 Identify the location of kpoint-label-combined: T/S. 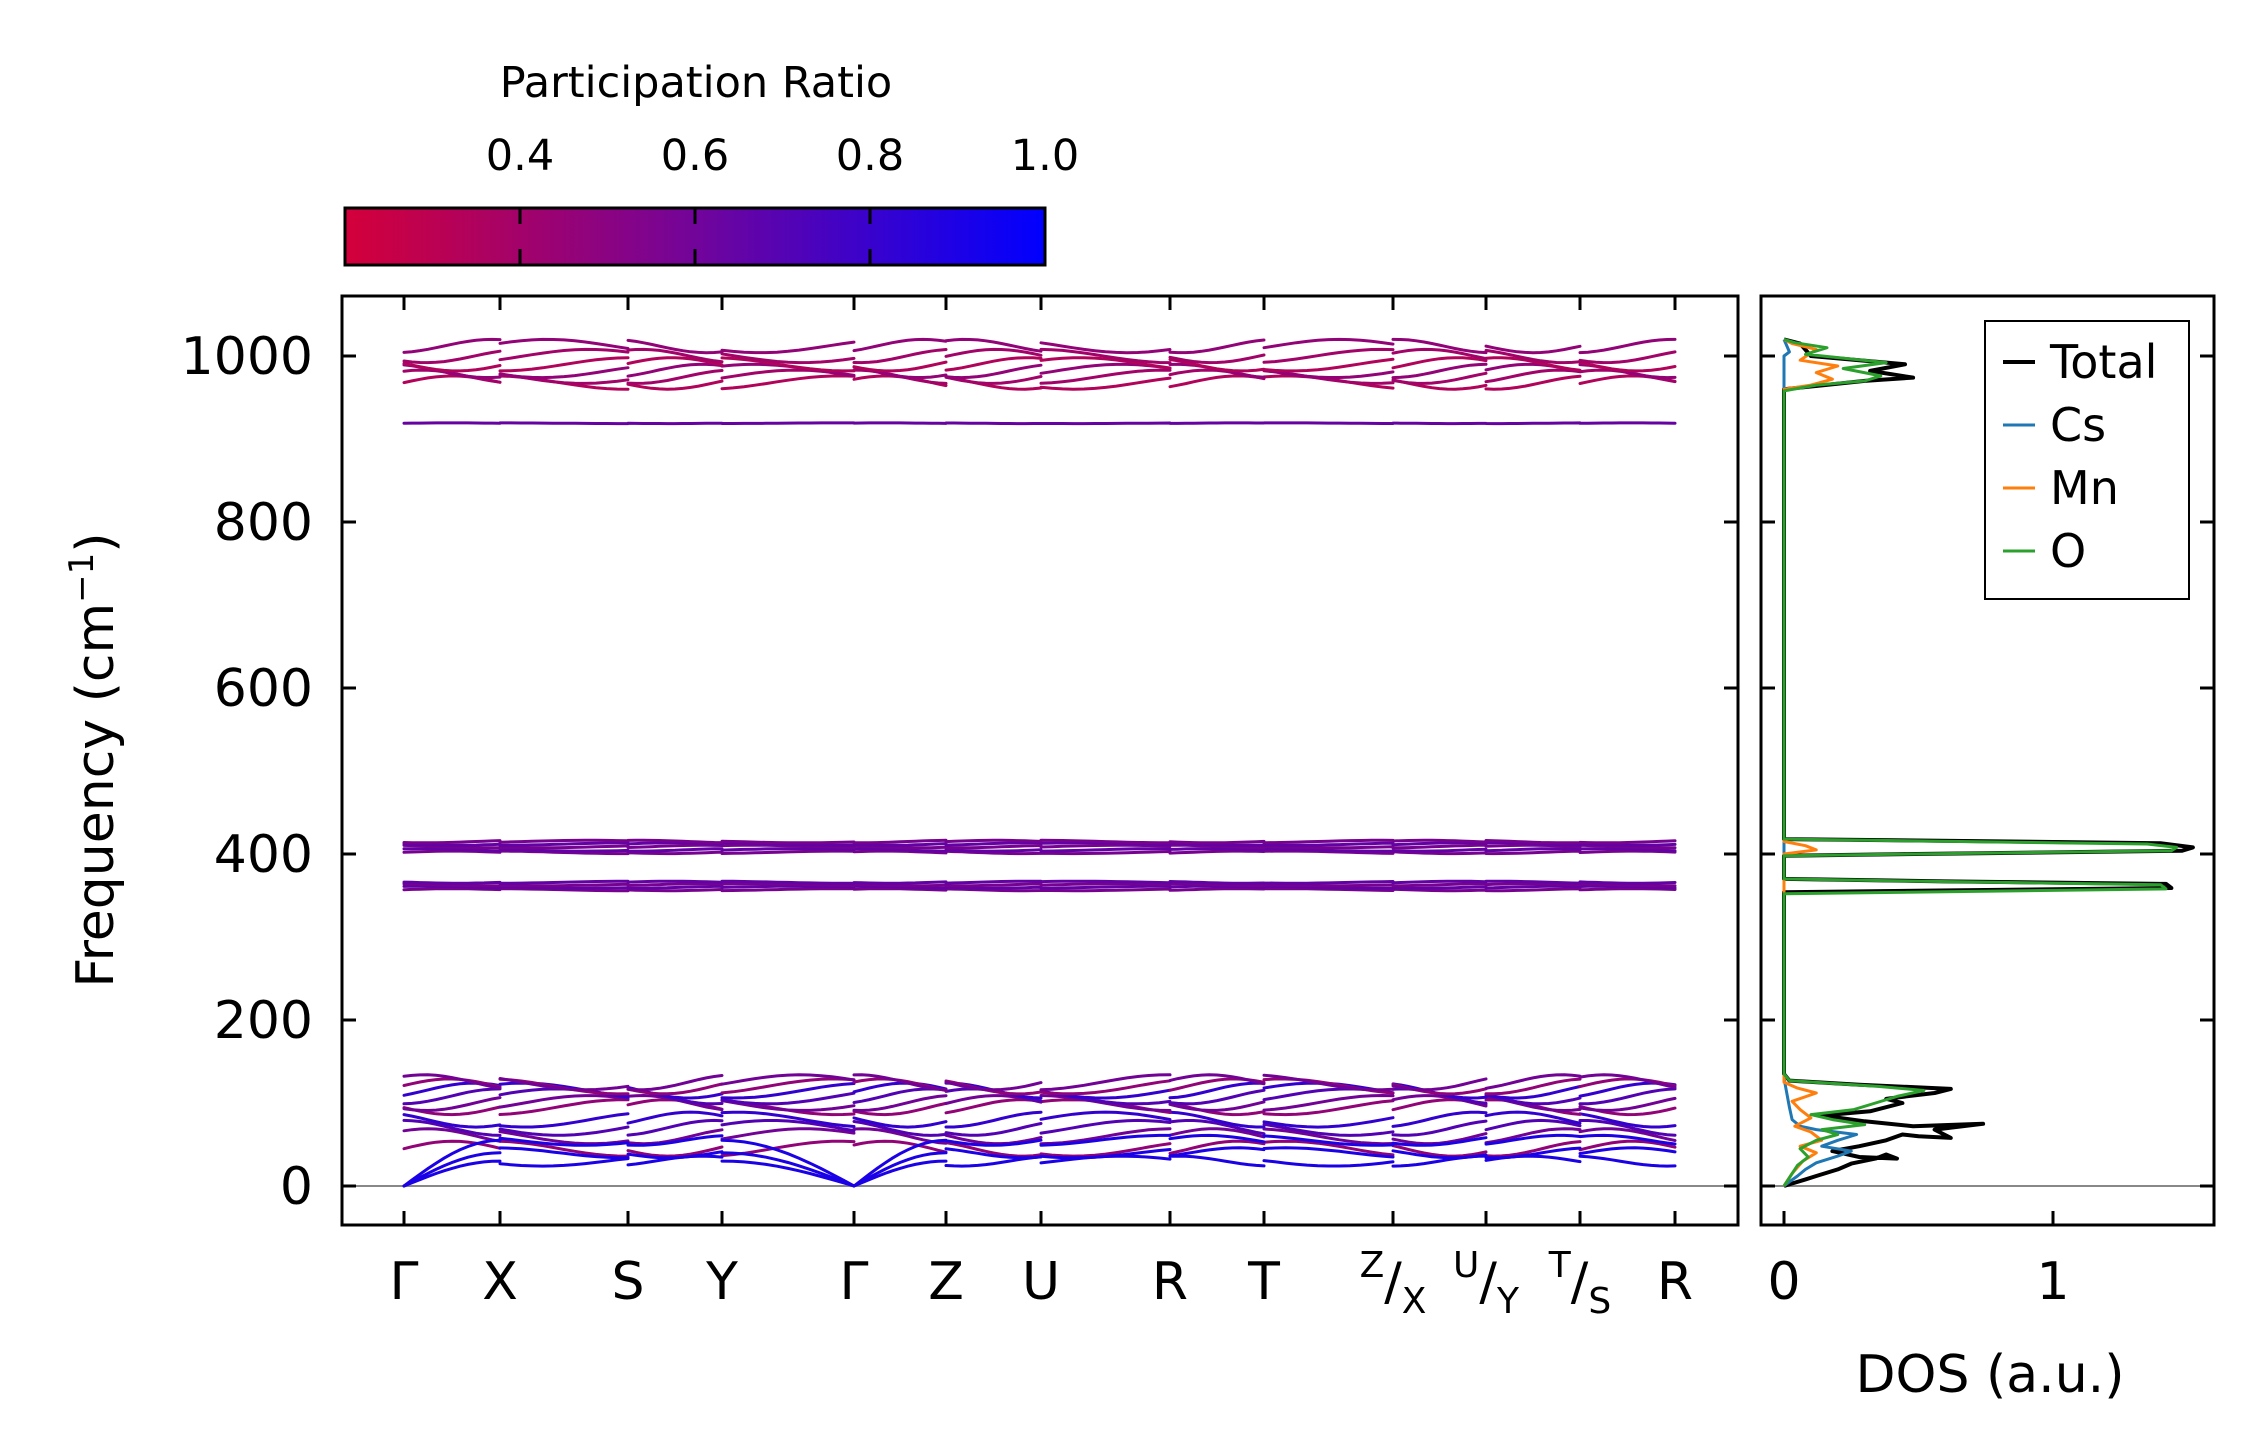
(1579, 1283).